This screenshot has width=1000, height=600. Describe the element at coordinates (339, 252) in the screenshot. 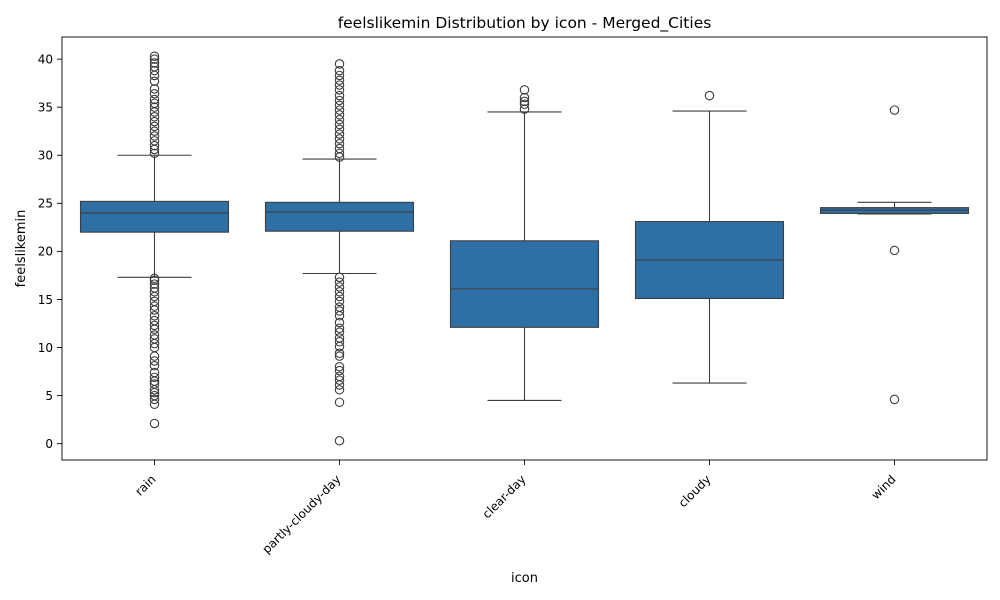

I see `box-group-partly-cloudy-day` at that location.